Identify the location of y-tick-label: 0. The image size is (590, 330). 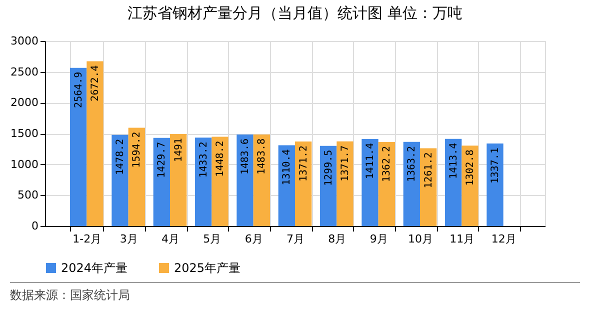
(35, 226).